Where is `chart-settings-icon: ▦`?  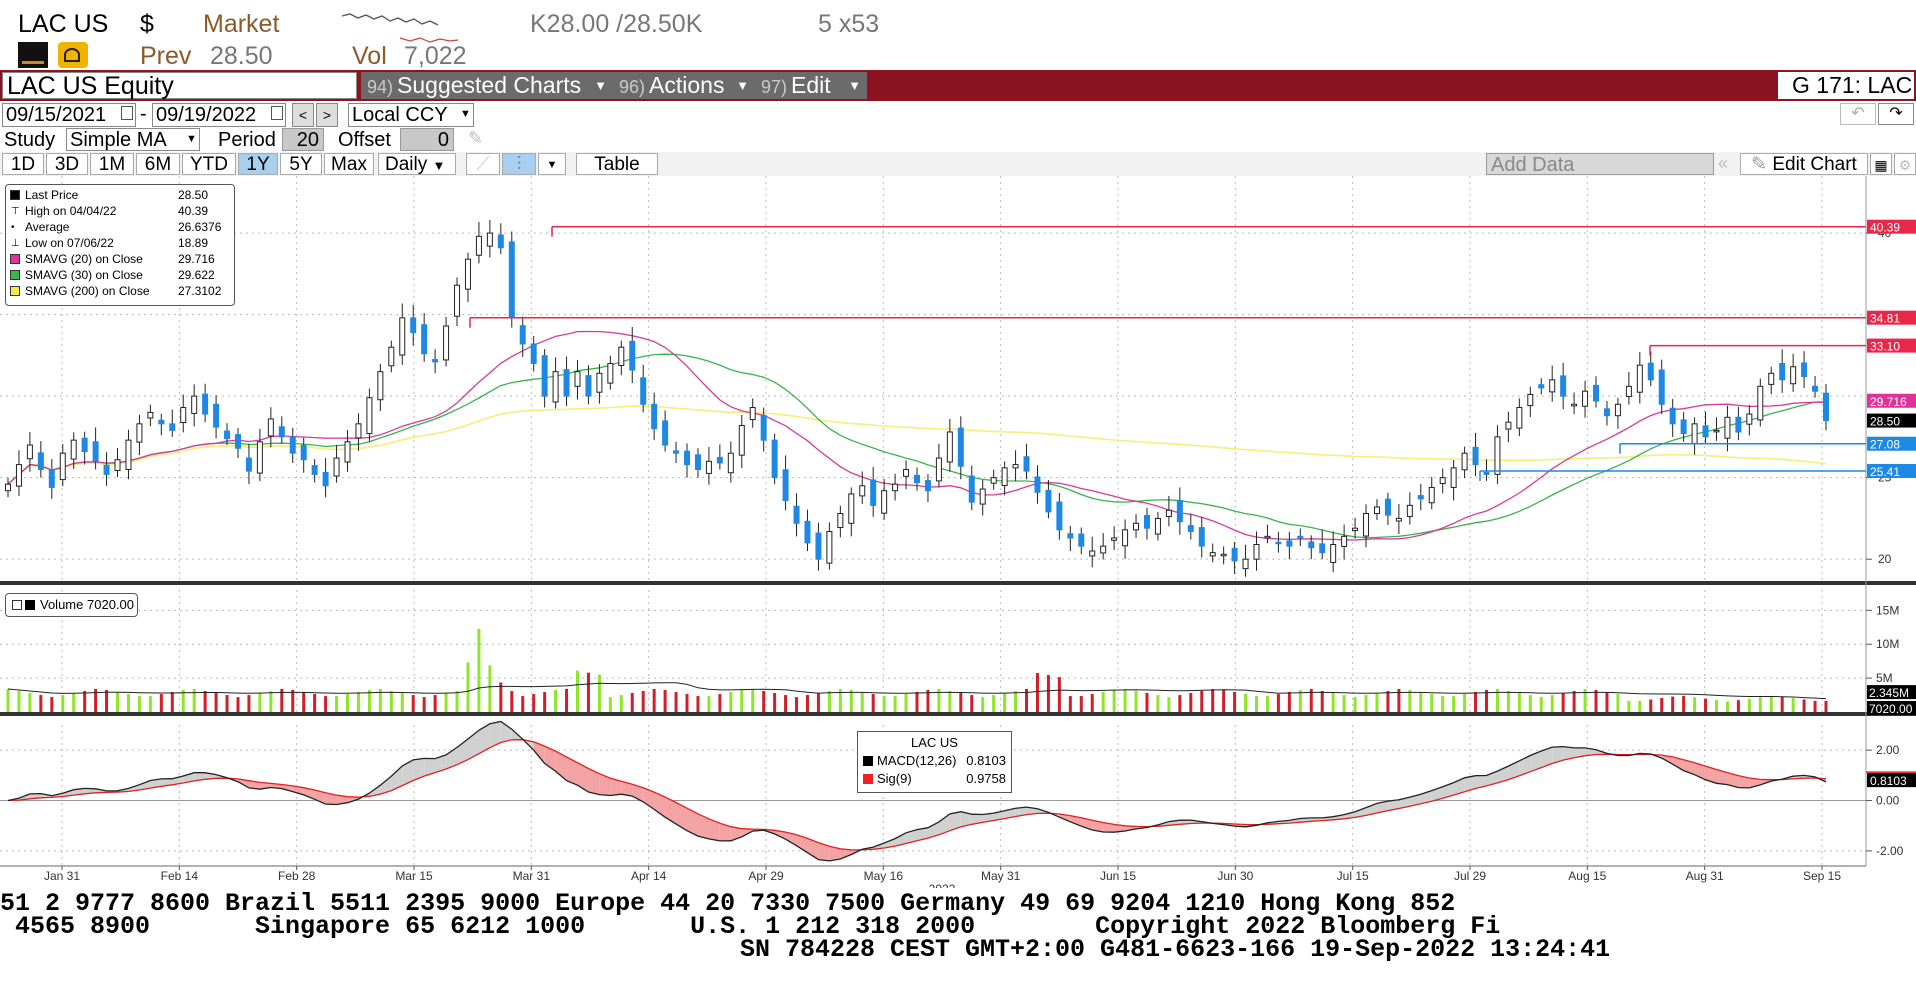
chart-settings-icon: ▦ is located at coordinates (1881, 164).